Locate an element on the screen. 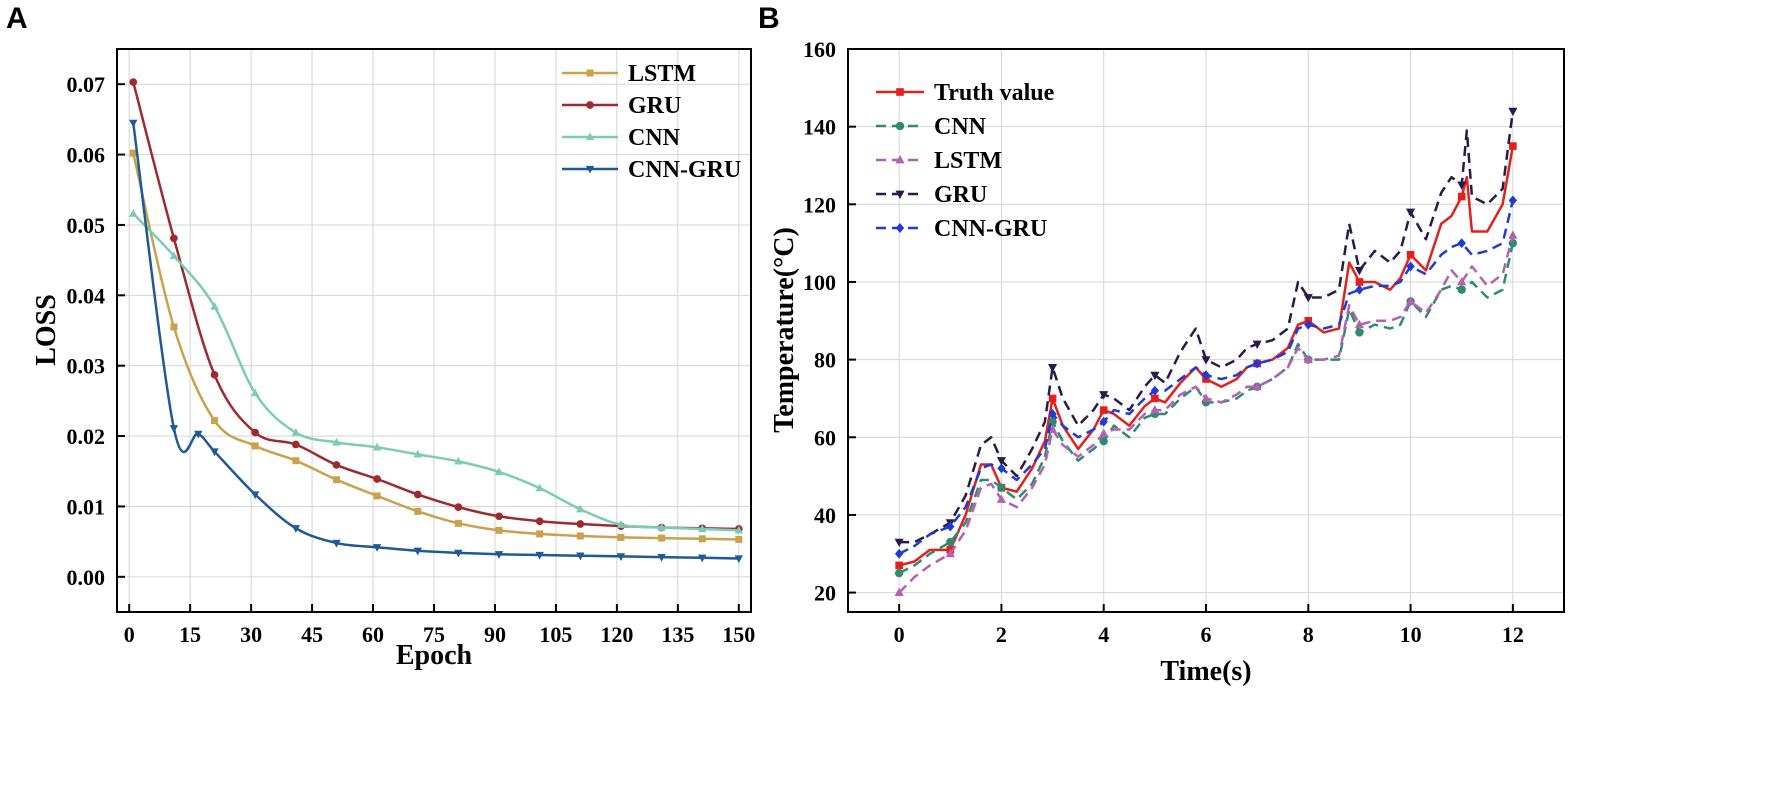 Image resolution: width=1772 pixels, height=785 pixels. panel-a-legend-entry-cnn-gru: CNN-GRU is located at coordinates (651, 170).